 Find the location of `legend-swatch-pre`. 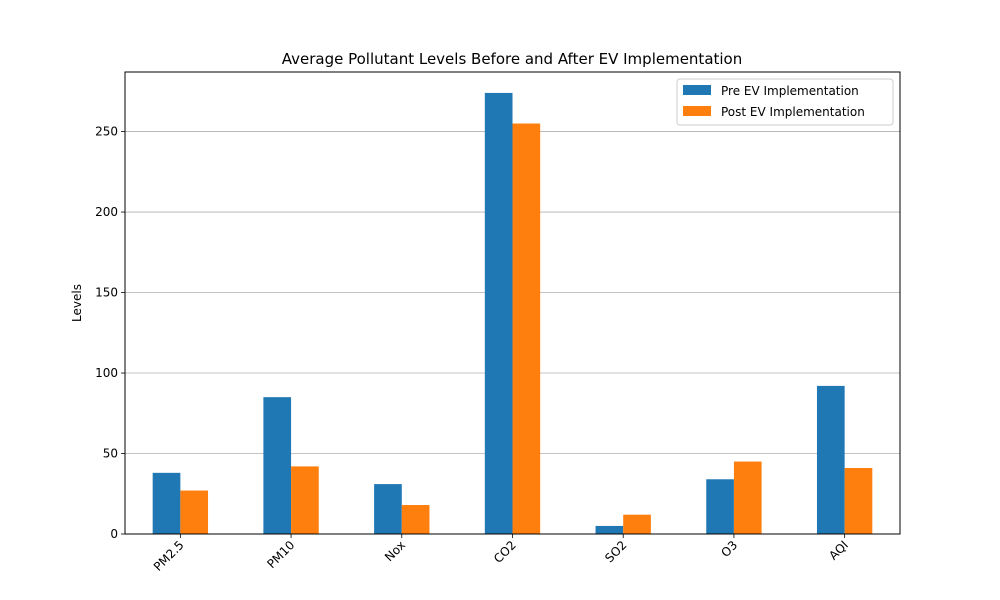

legend-swatch-pre is located at coordinates (697, 90).